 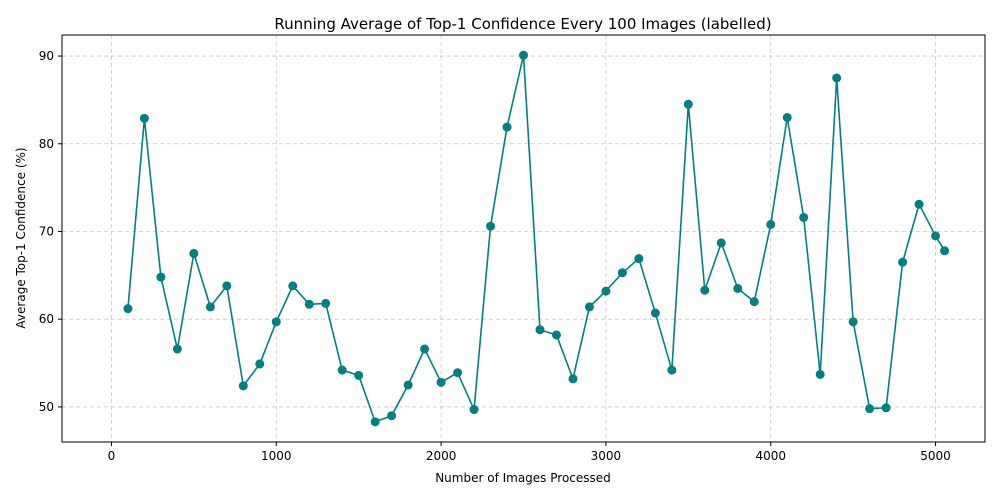 I want to click on x-tick-label: 4000, so click(x=770, y=456).